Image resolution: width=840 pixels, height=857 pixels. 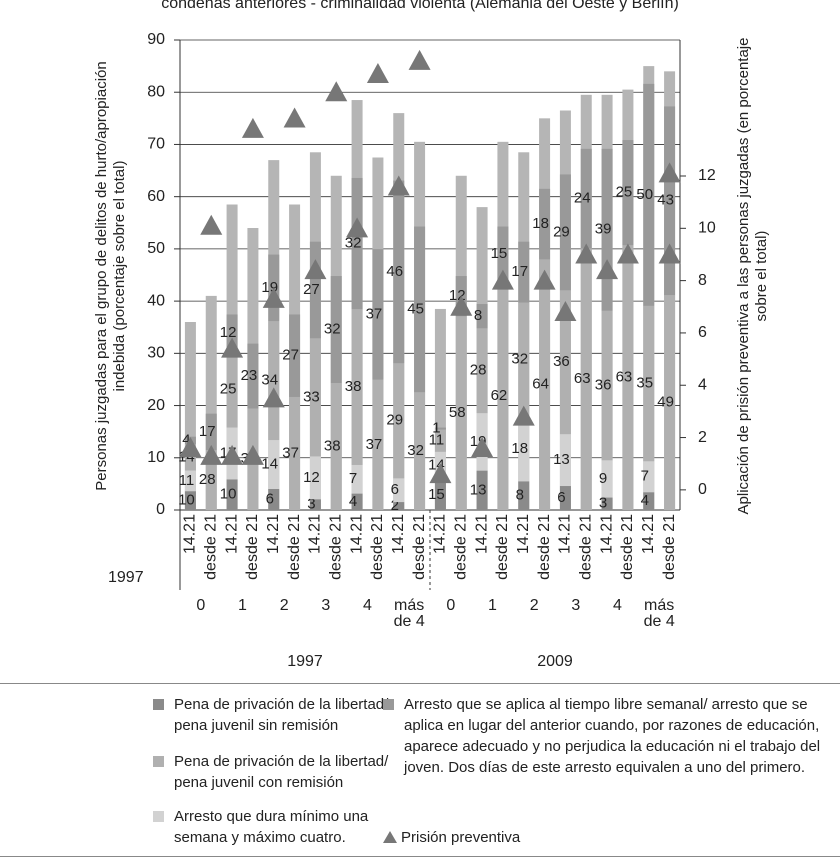 What do you see at coordinates (211, 402) in the screenshot?
I see `bar` at bounding box center [211, 402].